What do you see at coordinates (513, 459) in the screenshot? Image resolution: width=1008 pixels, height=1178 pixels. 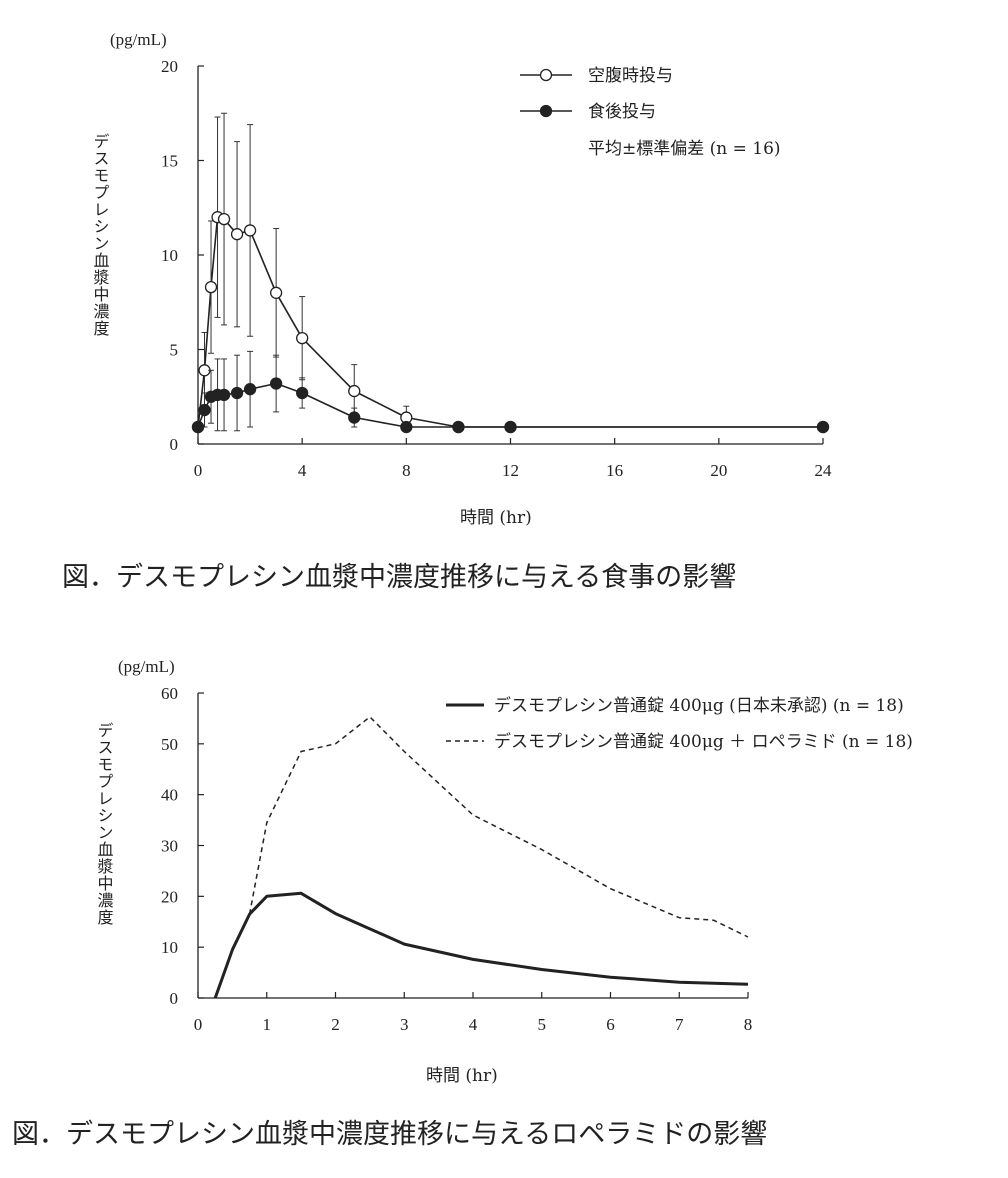 I see `chart1-x-ticks: 0 4 8 12 16 20 24` at bounding box center [513, 459].